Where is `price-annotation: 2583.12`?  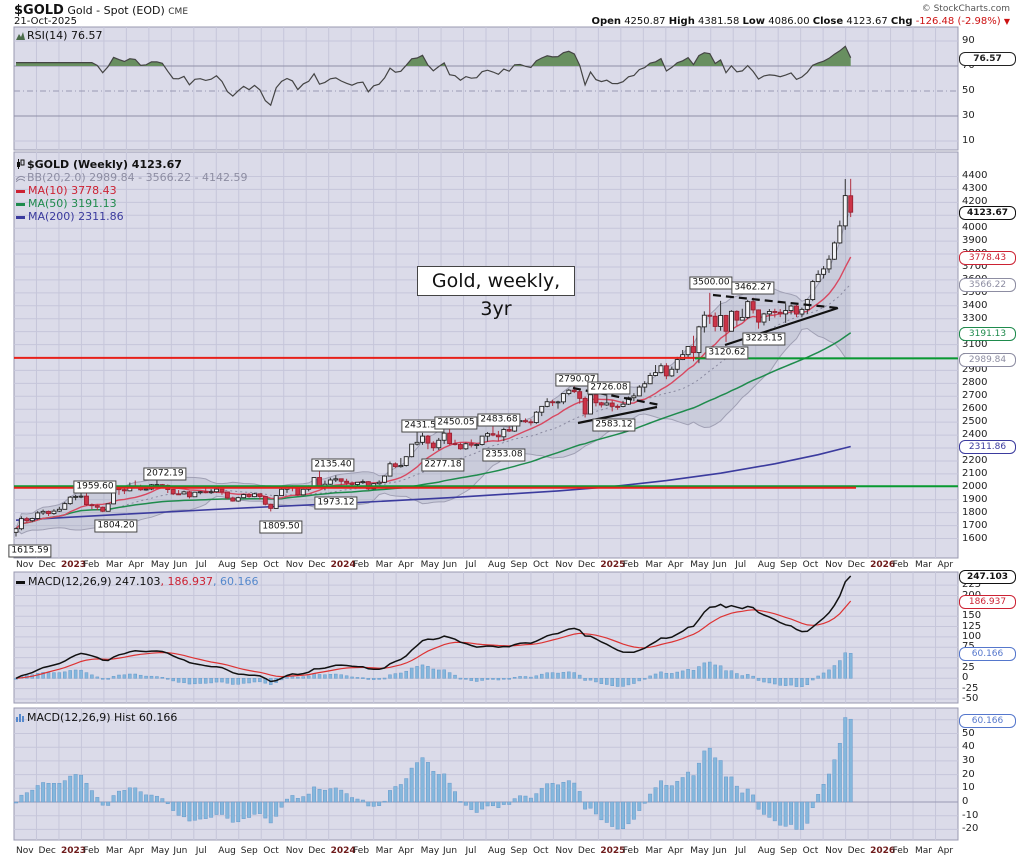
price-annotation: 2583.12 is located at coordinates (614, 425).